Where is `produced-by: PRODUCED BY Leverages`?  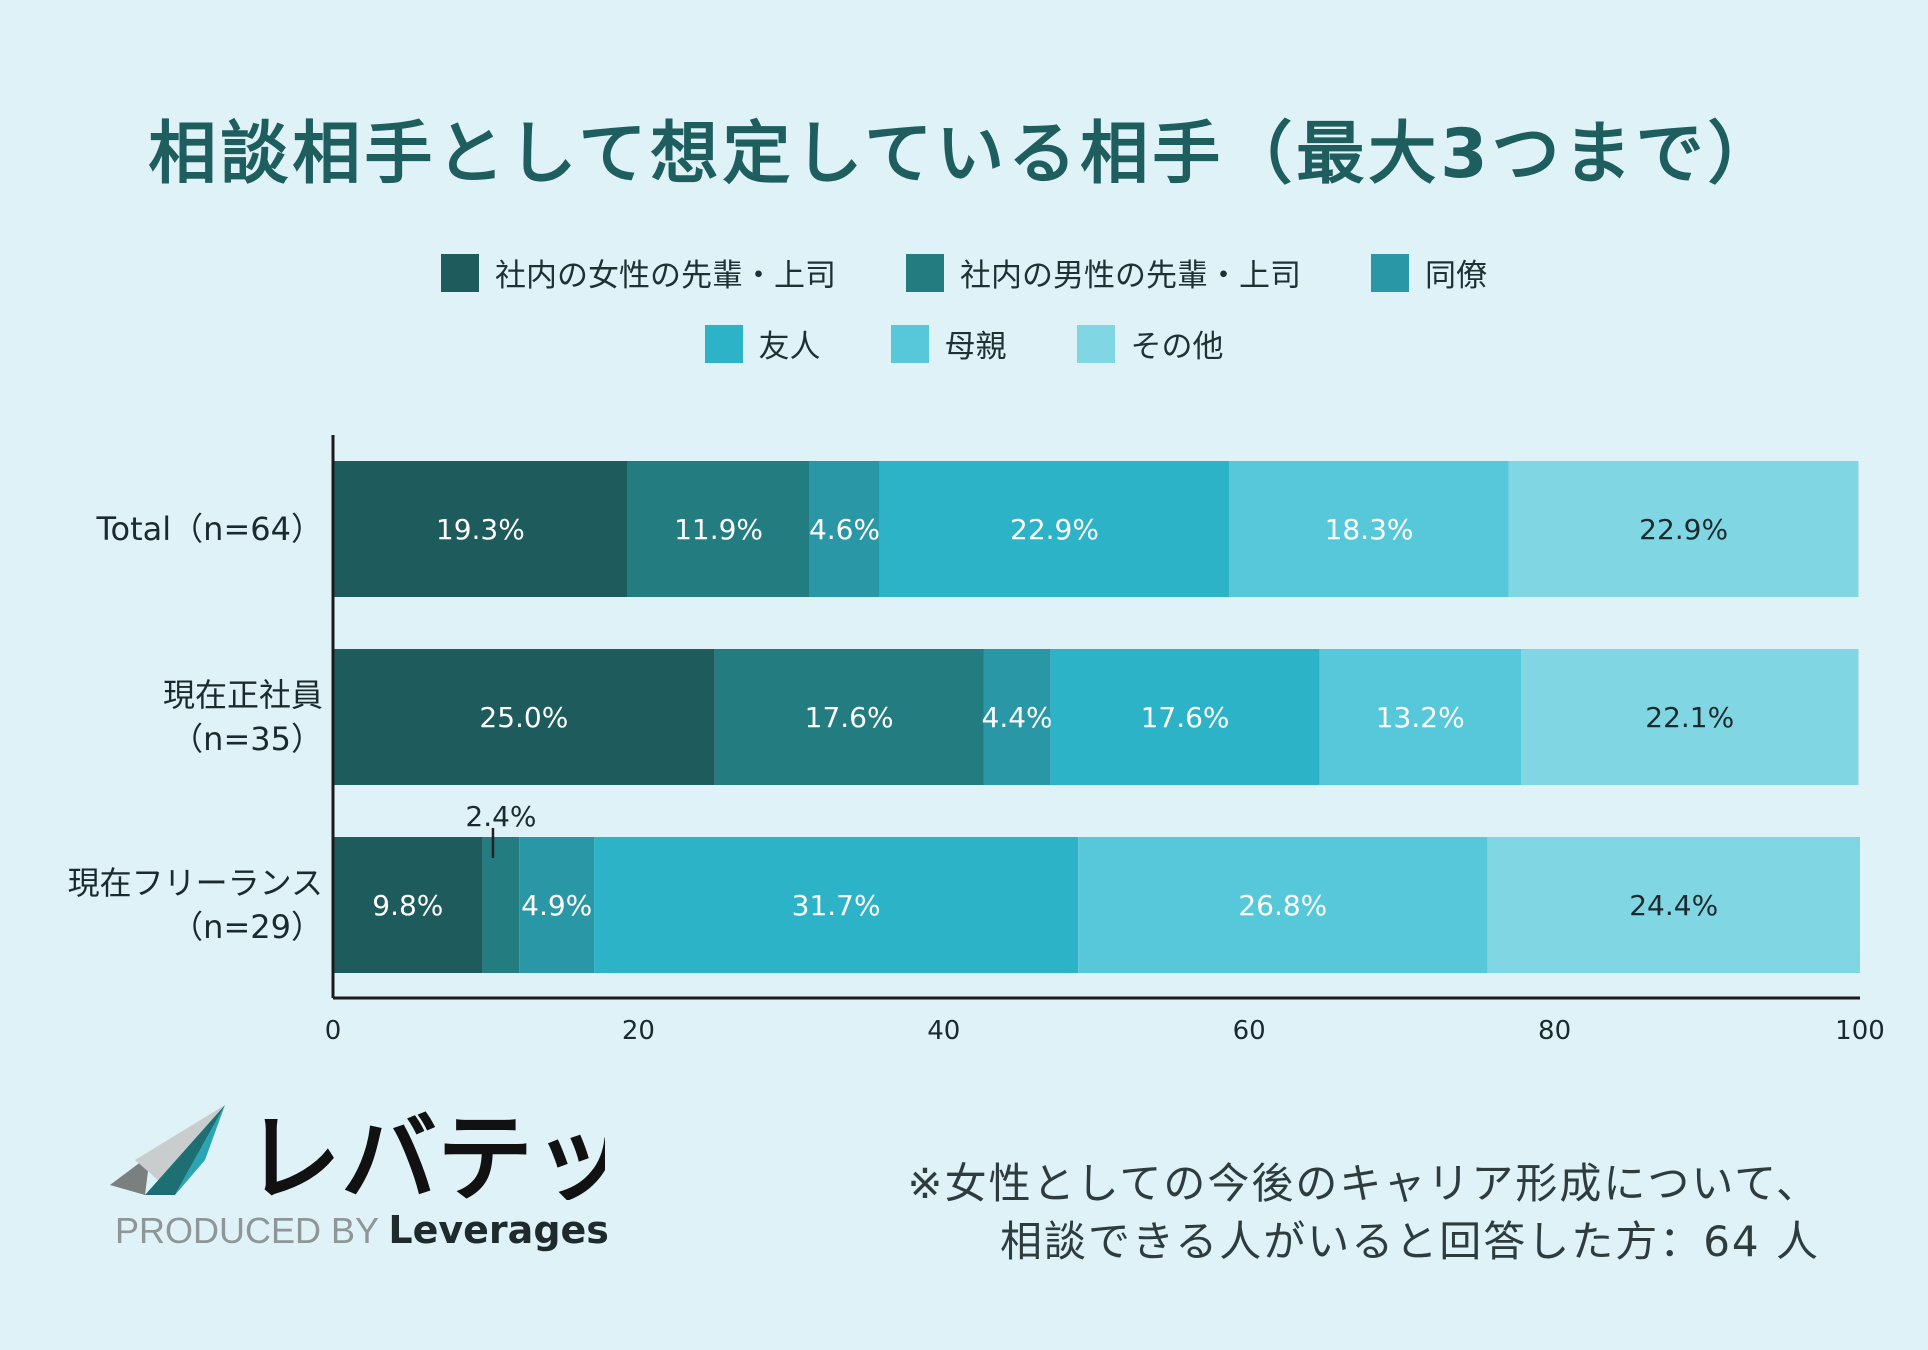 produced-by: PRODUCED BY Leverages is located at coordinates (362, 1230).